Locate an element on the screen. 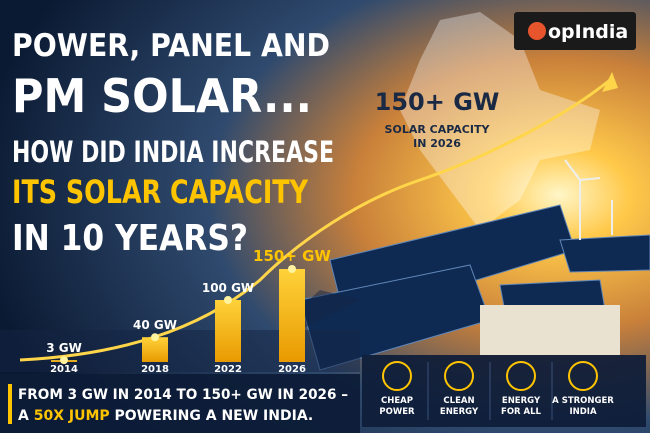 The height and width of the screenshot is (433, 650). wind-turbines is located at coordinates (588, 199).